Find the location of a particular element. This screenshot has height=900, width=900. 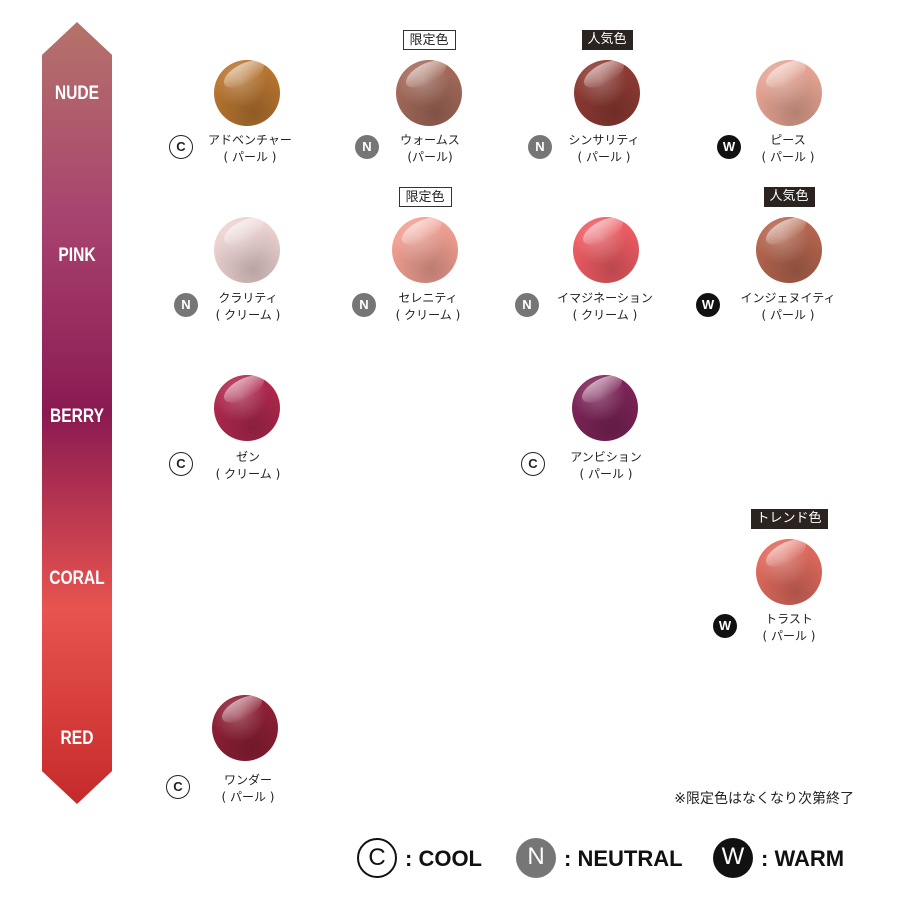

shade-tag-trend: トレンド色 is located at coordinates (789, 519).